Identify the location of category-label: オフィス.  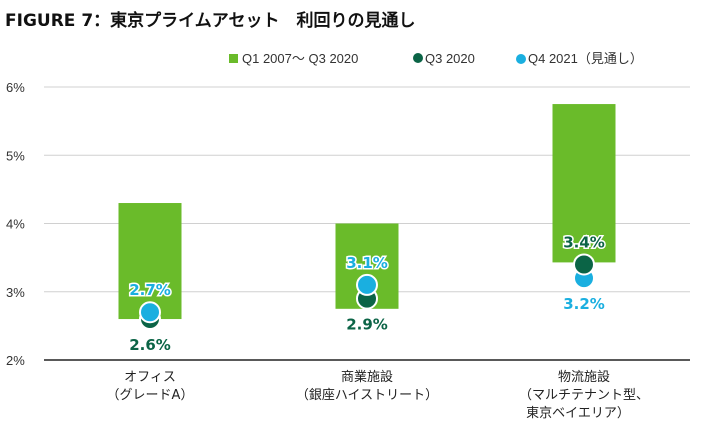
(150, 377).